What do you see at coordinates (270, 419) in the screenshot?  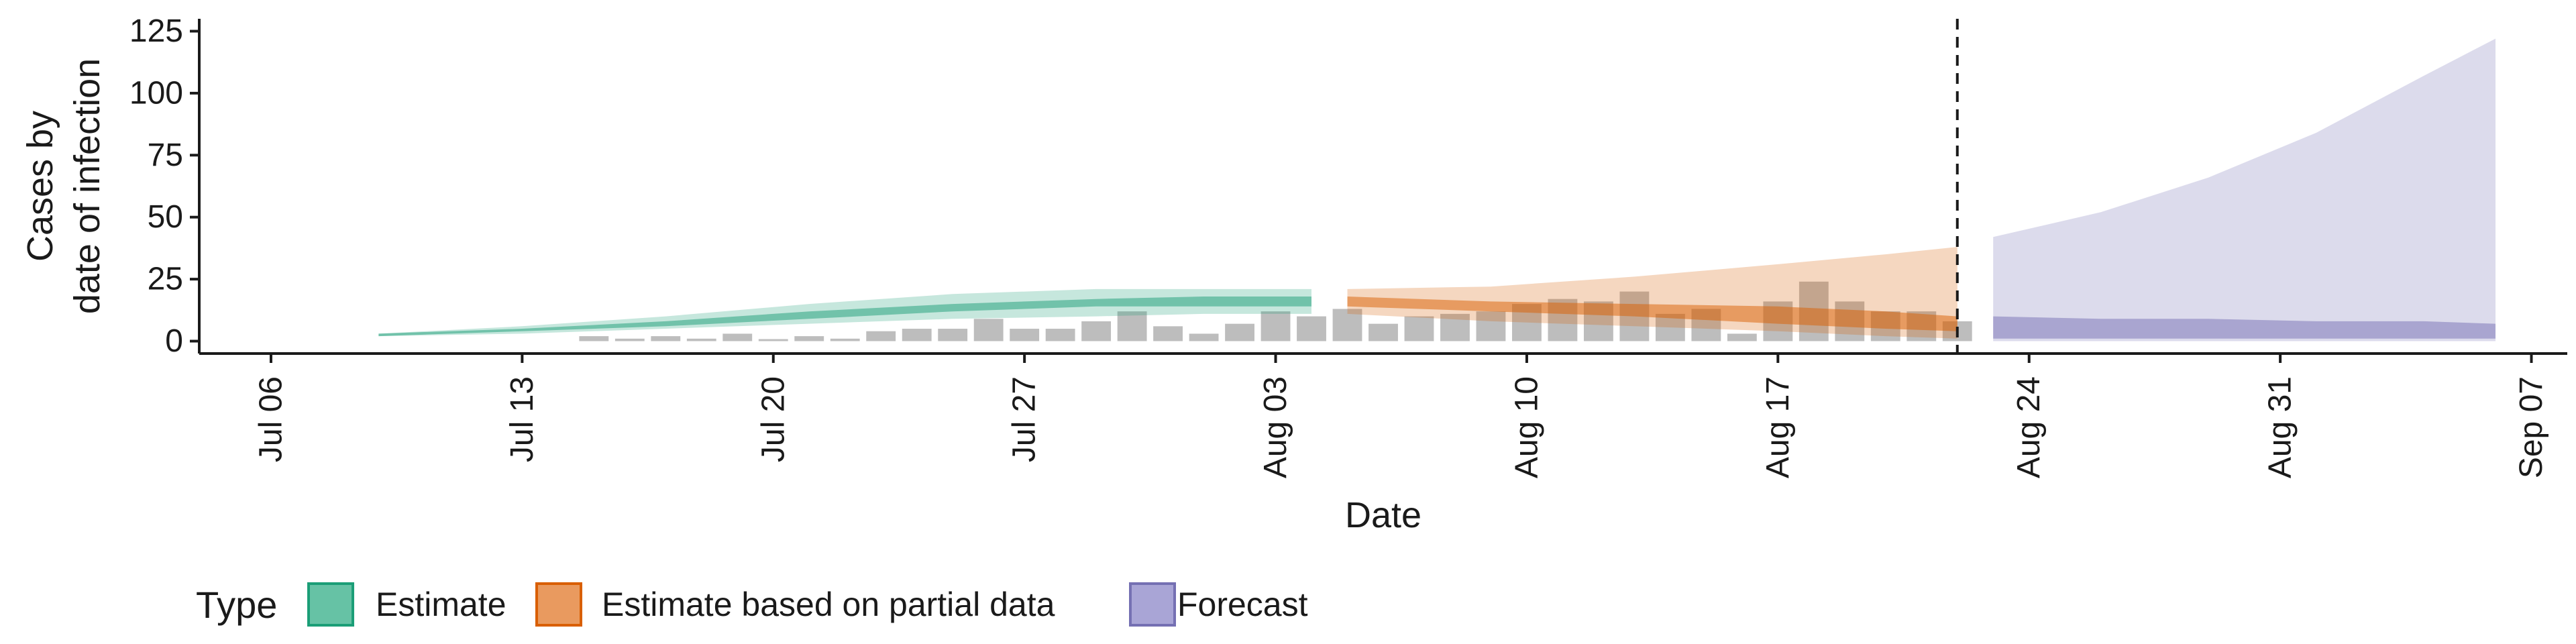 I see `x-tick-label: Jul 06` at bounding box center [270, 419].